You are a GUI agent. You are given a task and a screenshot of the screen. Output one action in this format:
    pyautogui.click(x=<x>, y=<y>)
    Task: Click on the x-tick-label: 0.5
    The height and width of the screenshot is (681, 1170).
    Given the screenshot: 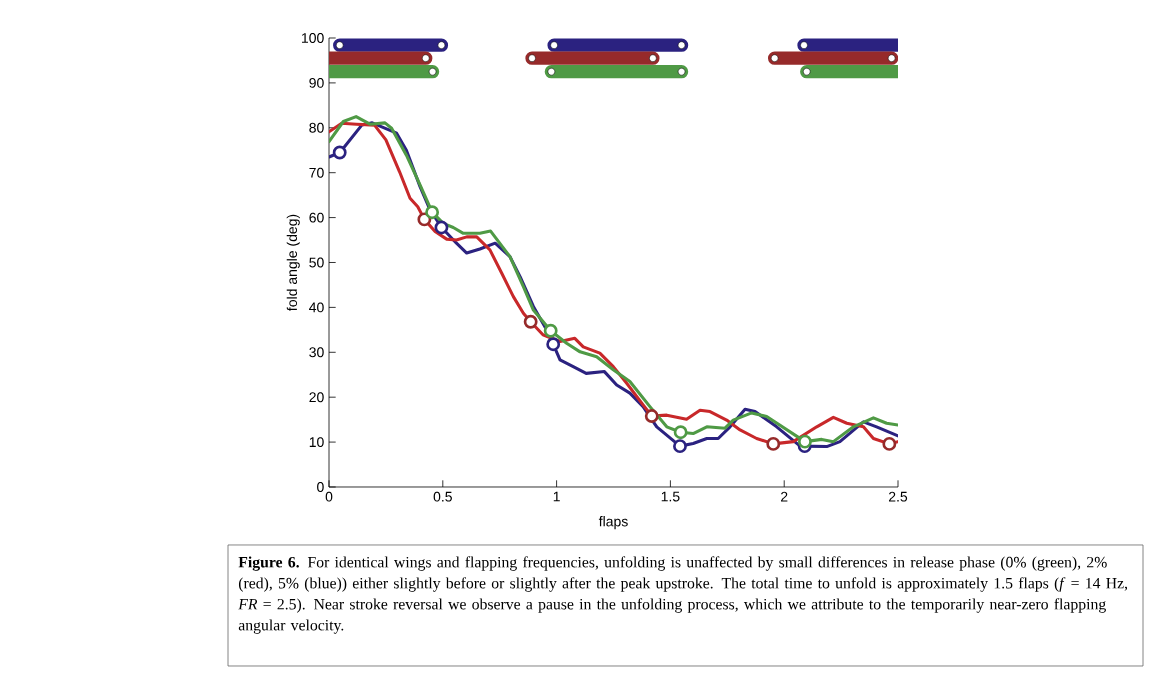 What is the action you would take?
    pyautogui.click(x=442, y=496)
    